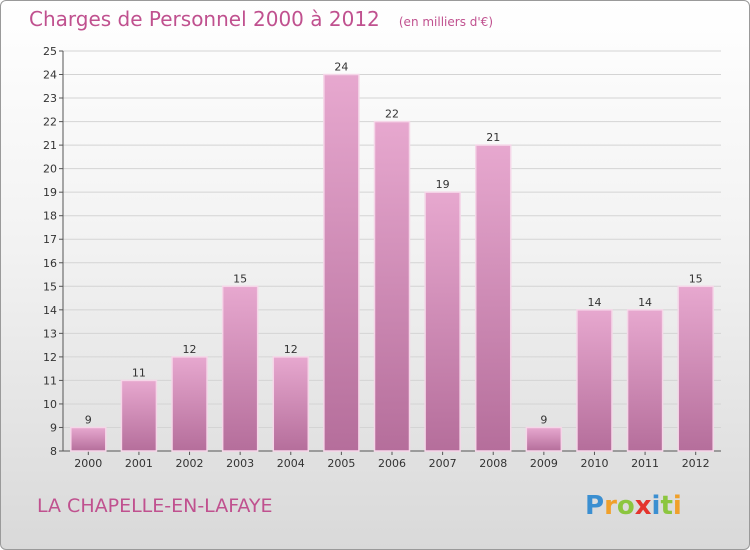 Image resolution: width=750 pixels, height=550 pixels. Describe the element at coordinates (50, 75) in the screenshot. I see `y-tick-label: 24` at that location.